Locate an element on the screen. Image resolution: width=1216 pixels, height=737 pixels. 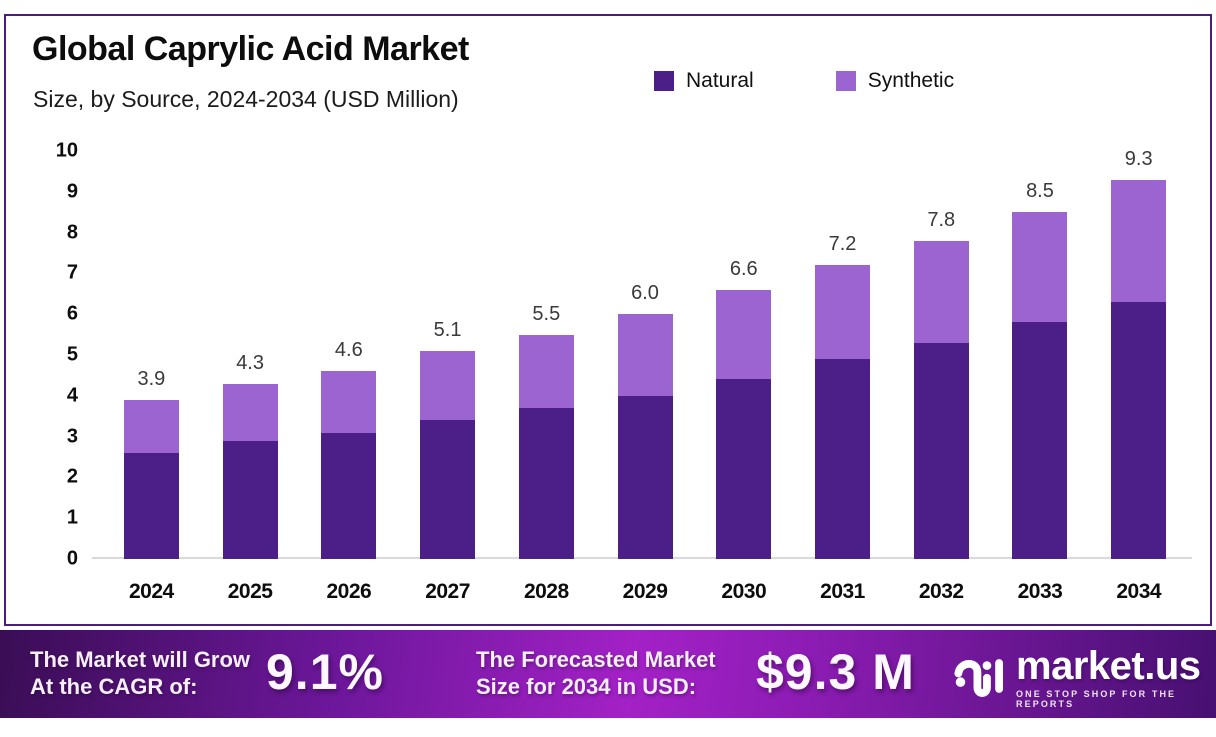
bar-2029-natural is located at coordinates (645, 477).